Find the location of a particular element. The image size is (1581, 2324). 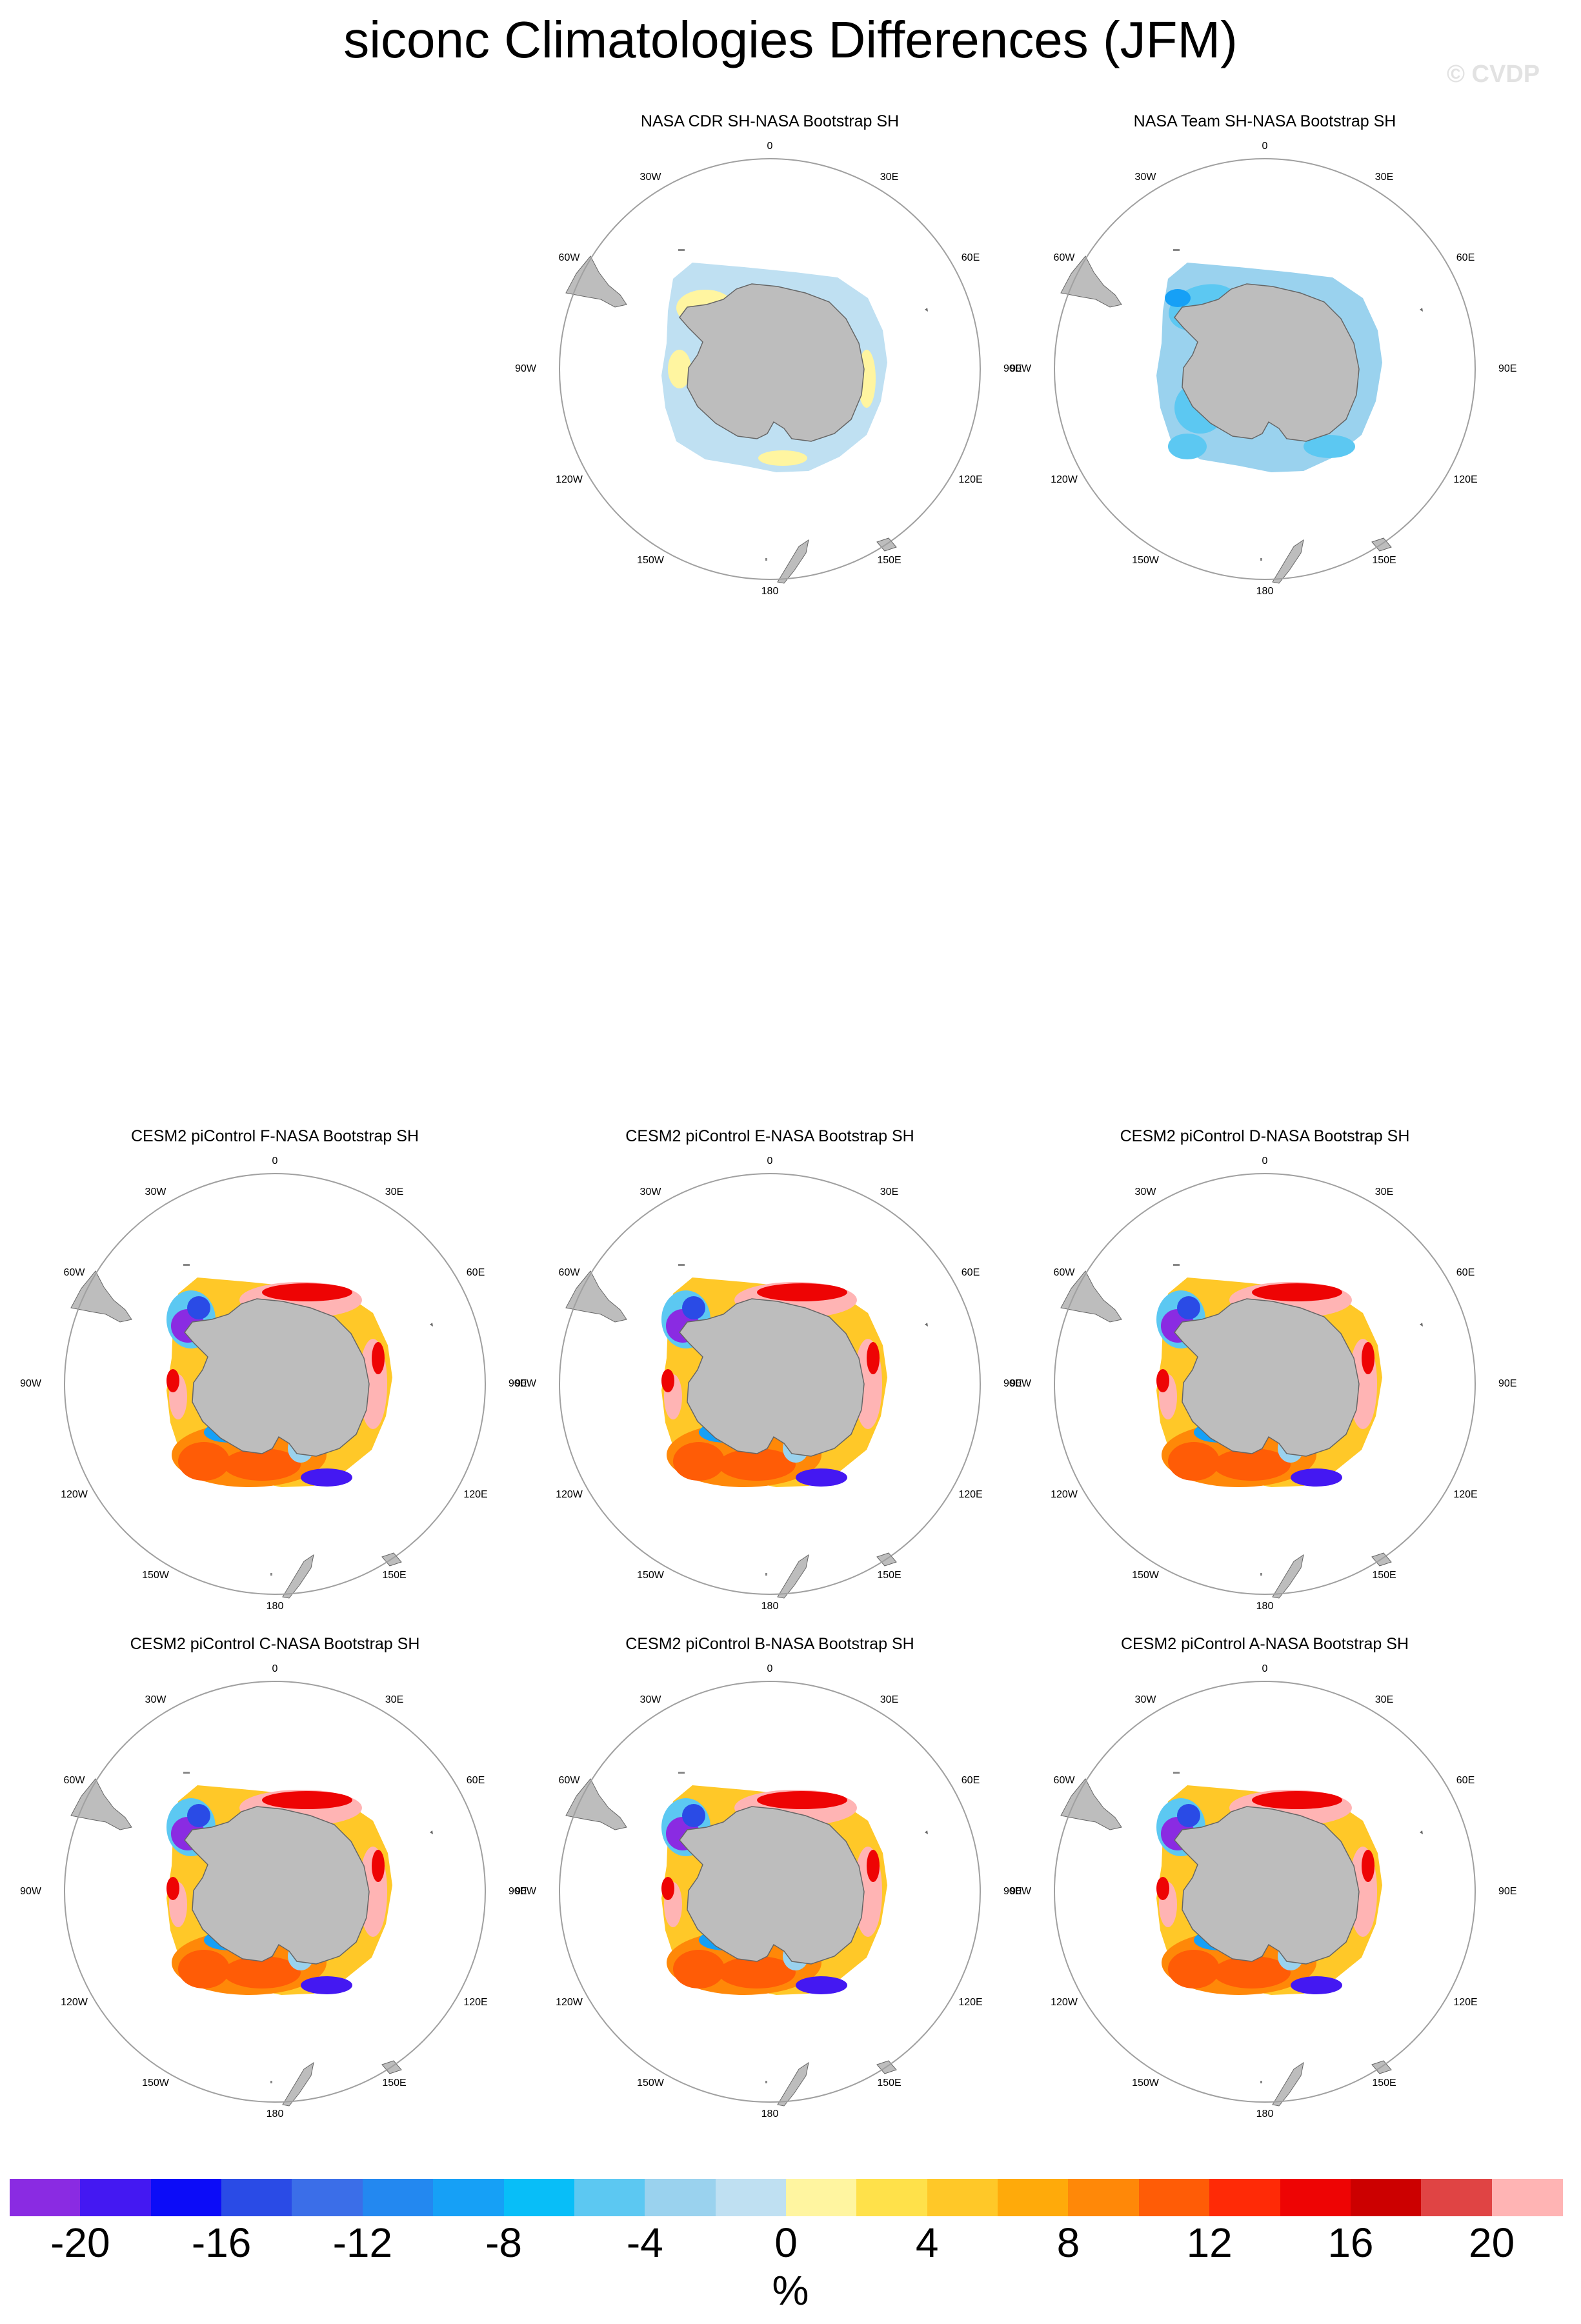

colorbar-tick-label: 12 is located at coordinates (1209, 2242).